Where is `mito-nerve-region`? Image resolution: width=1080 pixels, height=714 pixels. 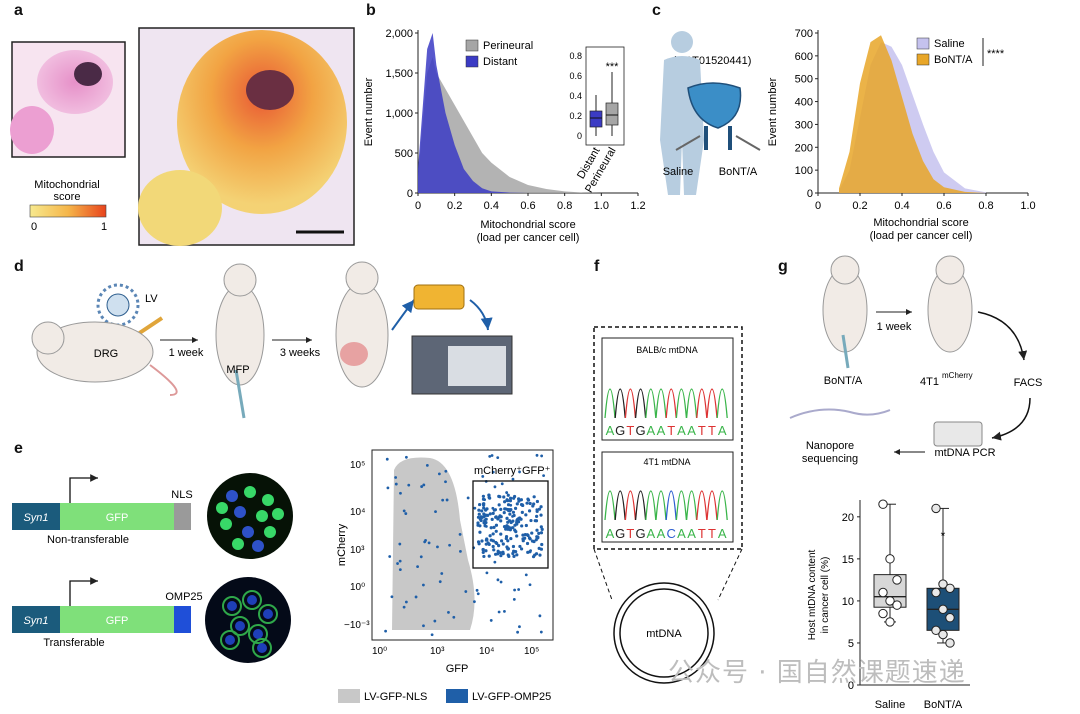
mito-nerve-region is located at coordinates (270, 90).